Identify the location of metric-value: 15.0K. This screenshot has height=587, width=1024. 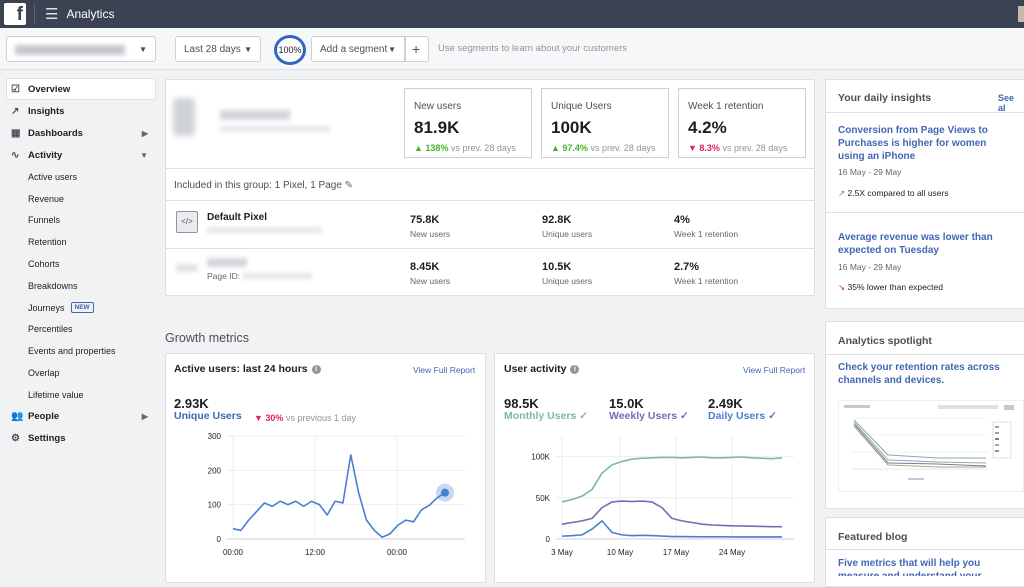
(626, 403).